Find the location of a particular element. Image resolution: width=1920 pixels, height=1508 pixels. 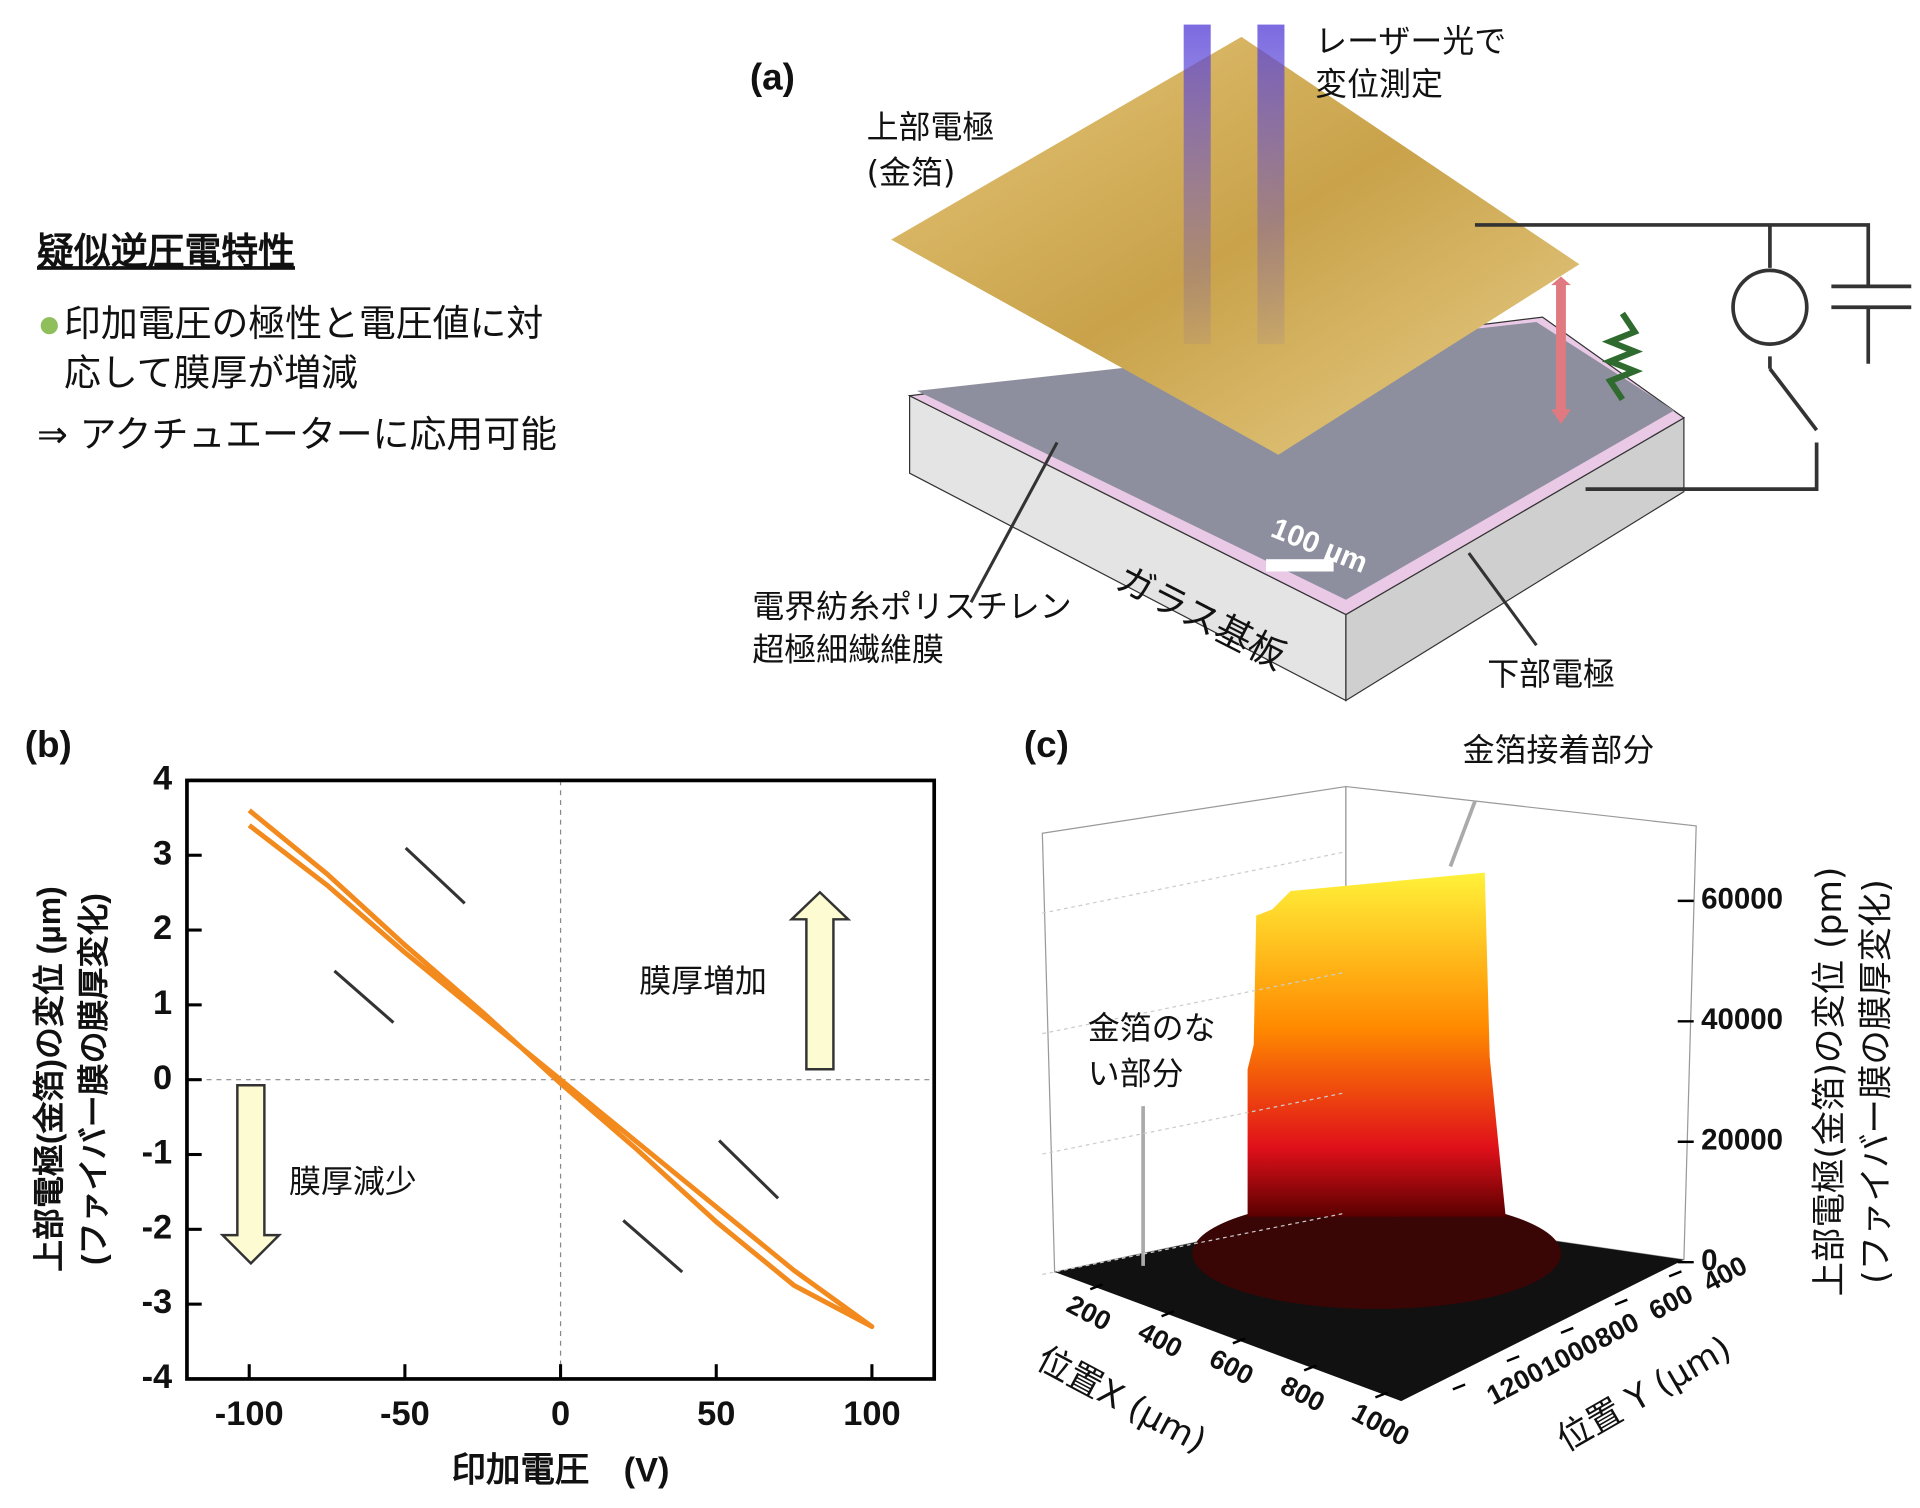

x-tick-label: 100 is located at coordinates (871, 1414).